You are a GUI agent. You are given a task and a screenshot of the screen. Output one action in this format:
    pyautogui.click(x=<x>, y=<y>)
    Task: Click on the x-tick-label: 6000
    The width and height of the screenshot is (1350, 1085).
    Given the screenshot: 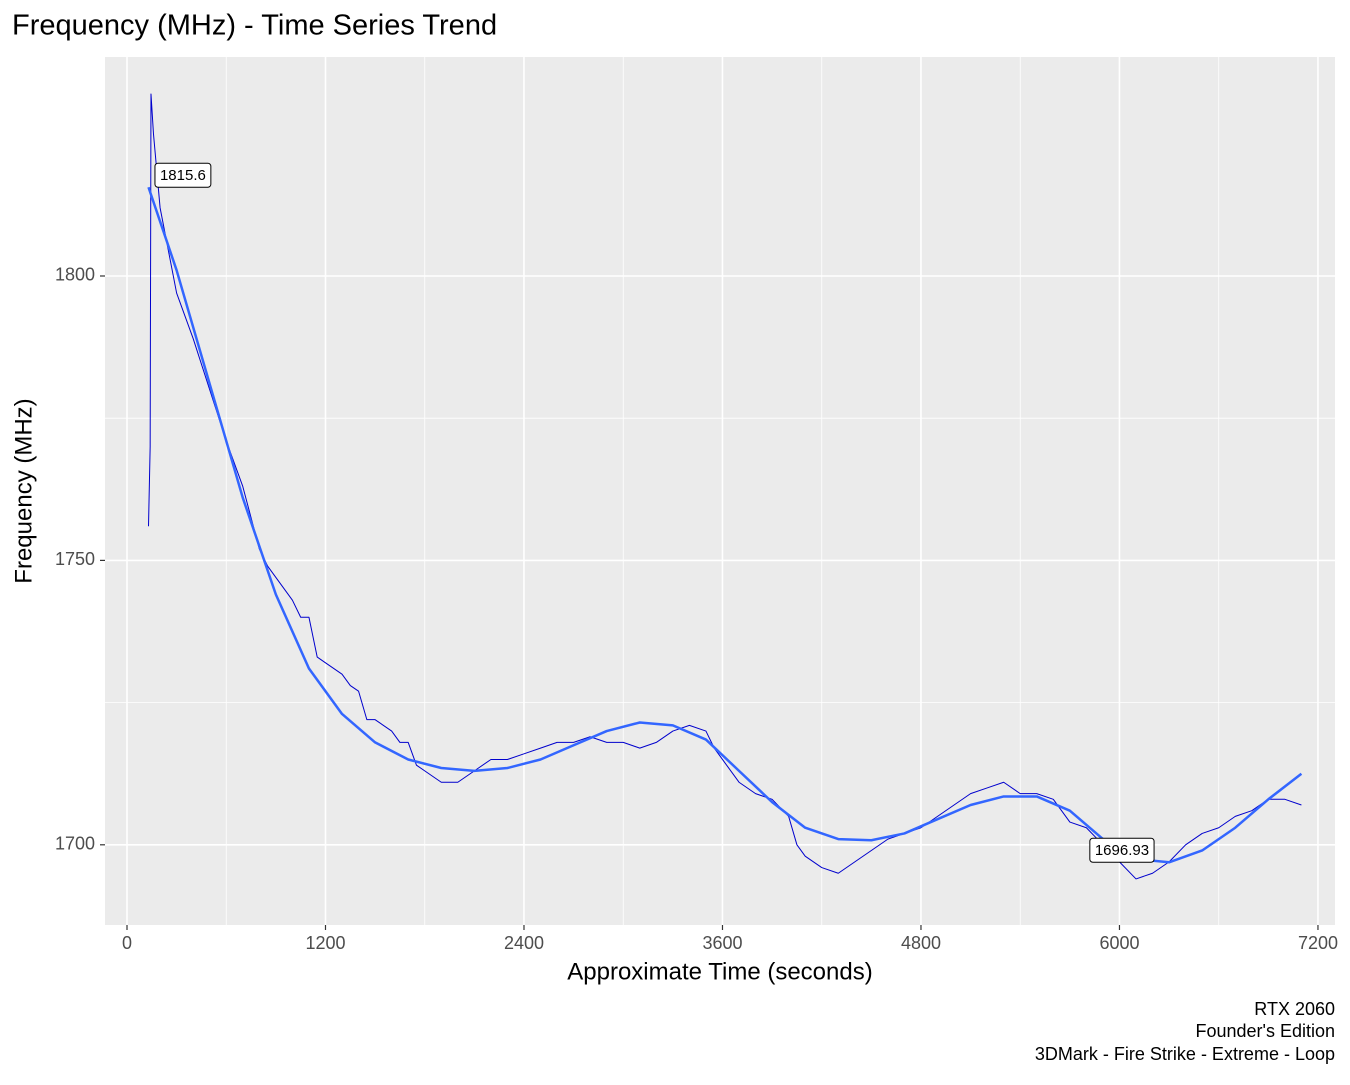 What is the action you would take?
    pyautogui.click(x=1119, y=943)
    